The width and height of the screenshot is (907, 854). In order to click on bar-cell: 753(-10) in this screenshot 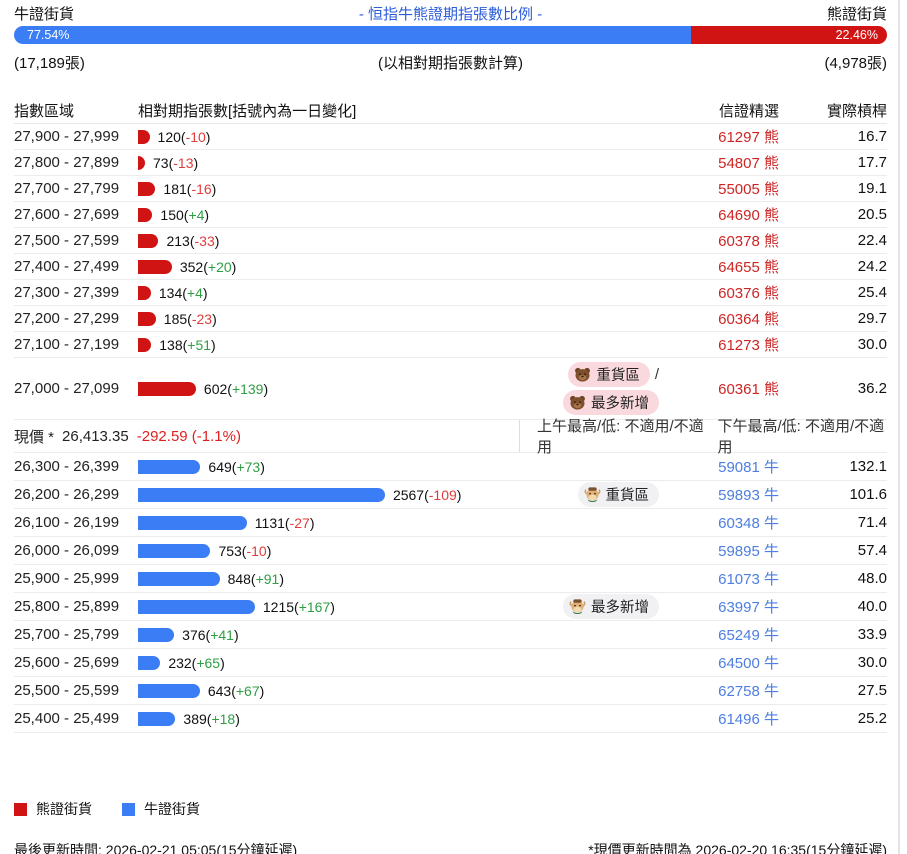, I will do `click(309, 551)`.